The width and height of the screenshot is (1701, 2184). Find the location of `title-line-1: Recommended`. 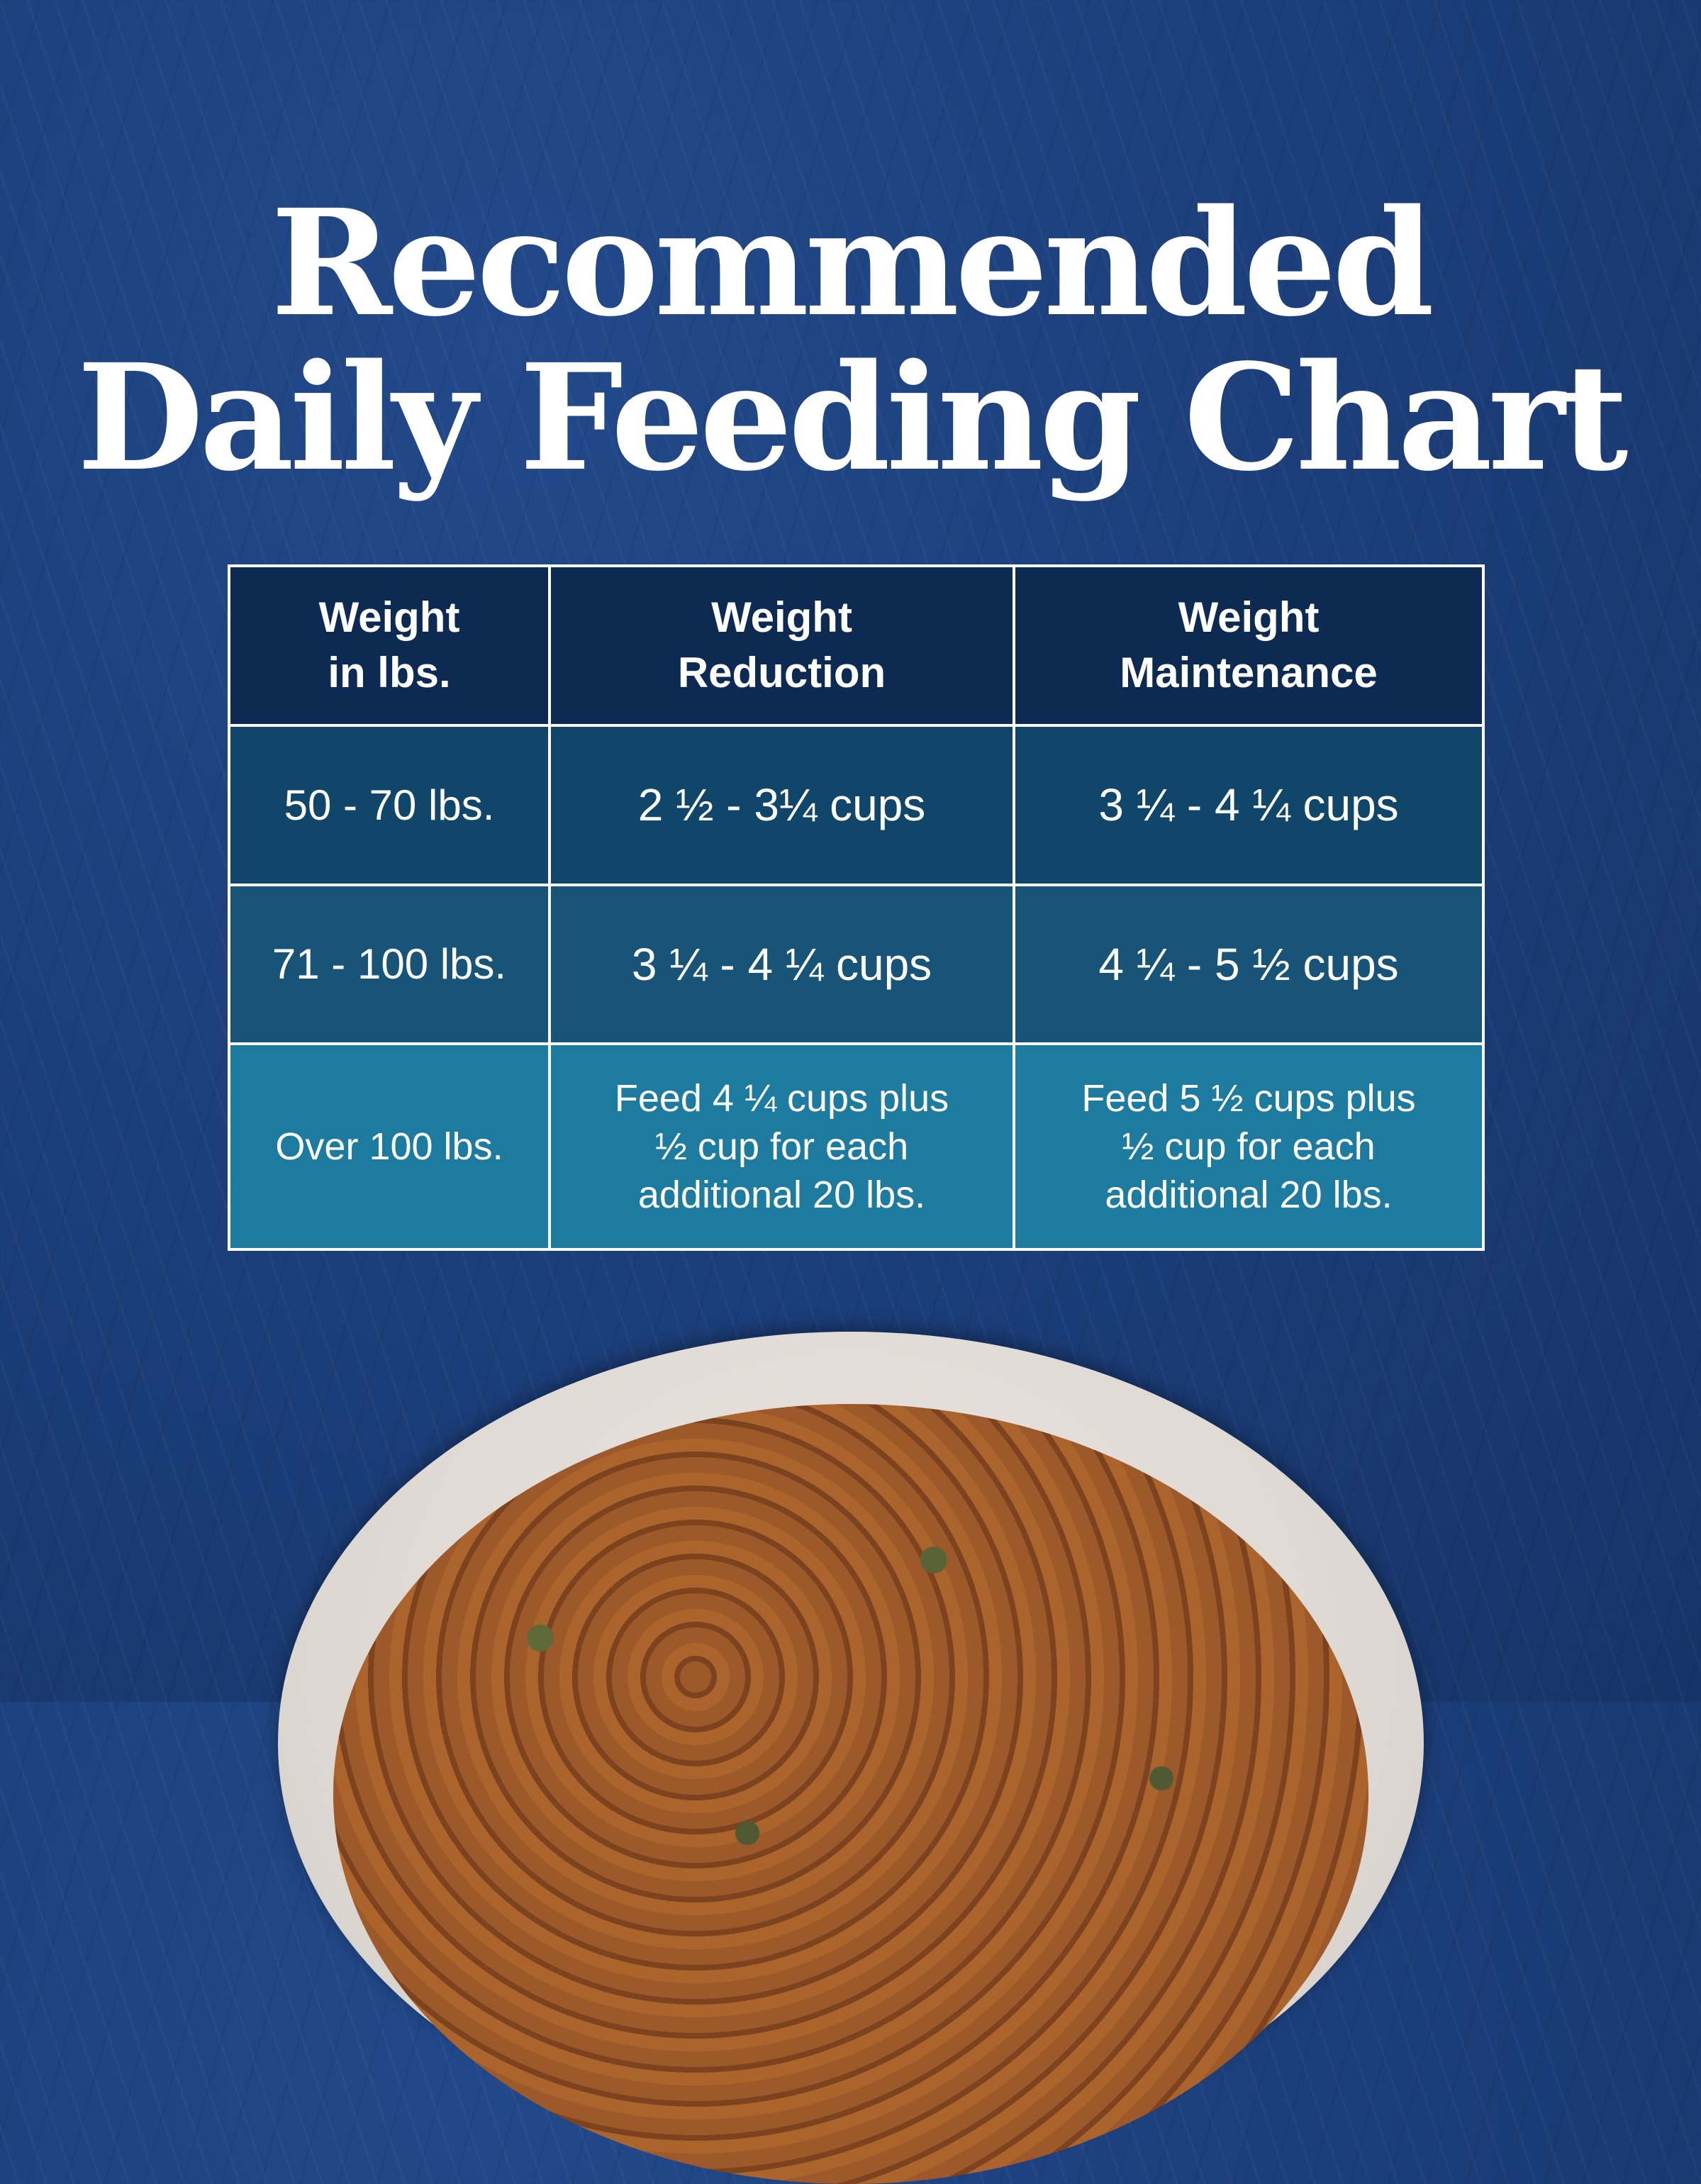

title-line-1: Recommended is located at coordinates (852, 263).